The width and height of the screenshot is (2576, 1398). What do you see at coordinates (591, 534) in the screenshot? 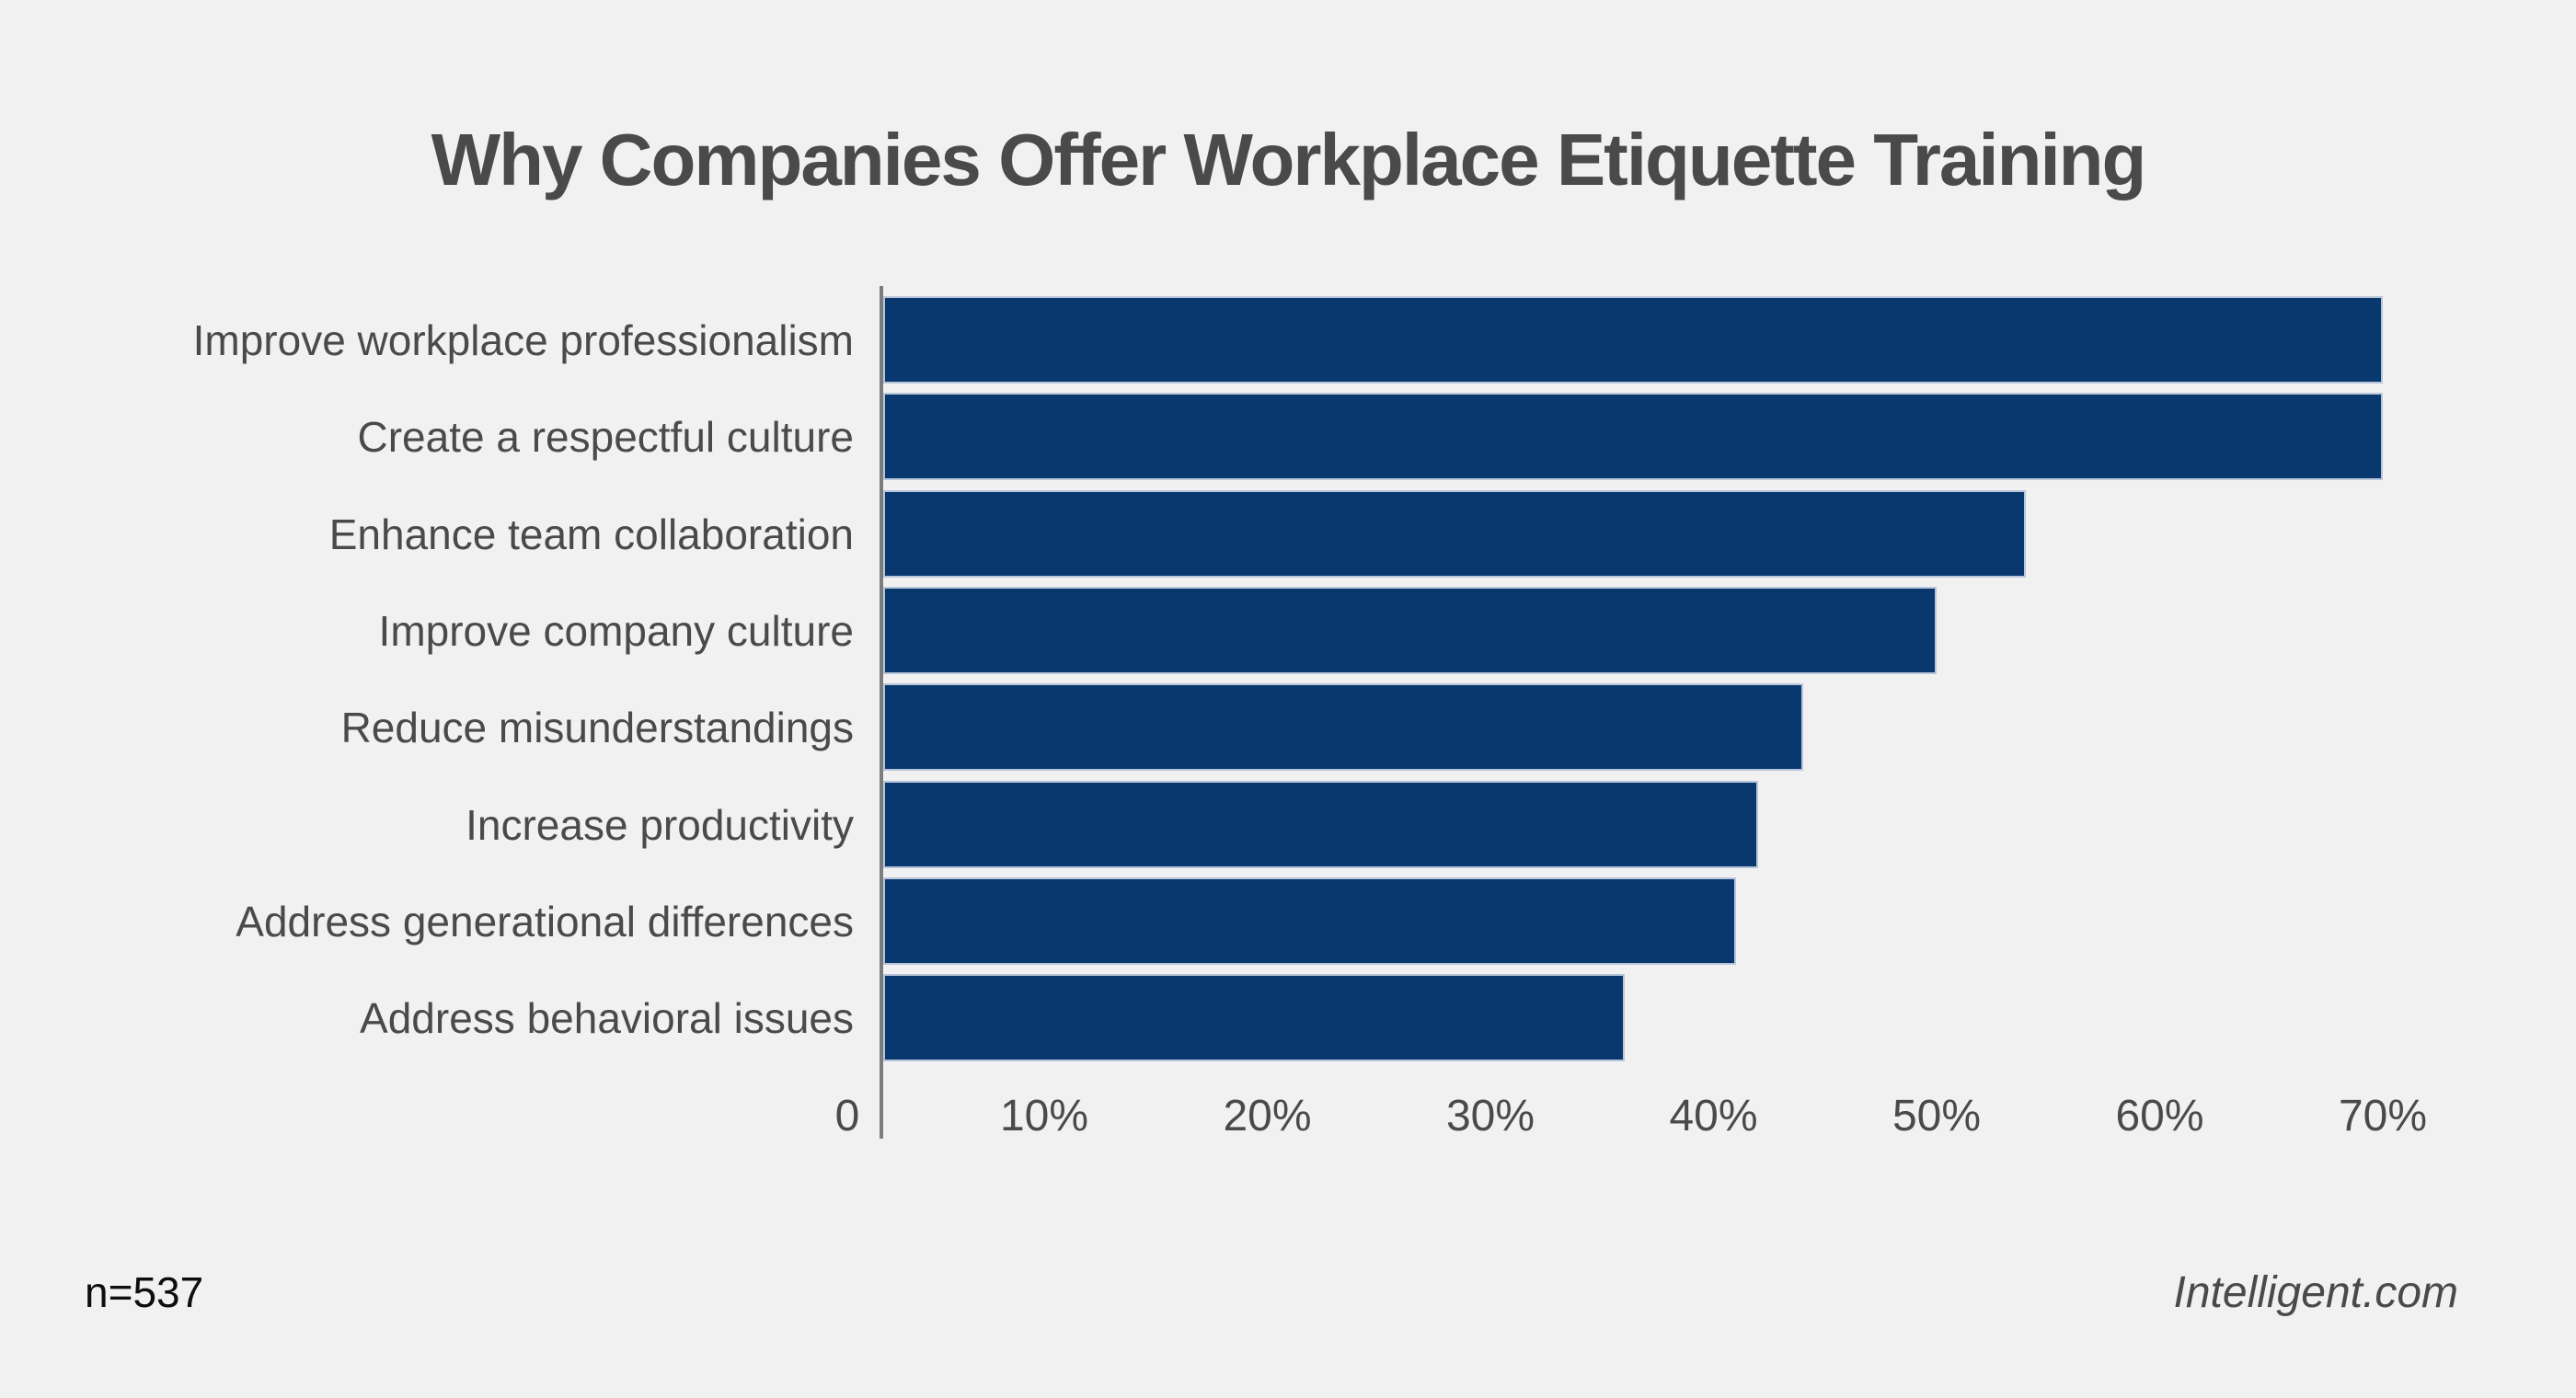
I see `category-label: Enhance team collaboration` at bounding box center [591, 534].